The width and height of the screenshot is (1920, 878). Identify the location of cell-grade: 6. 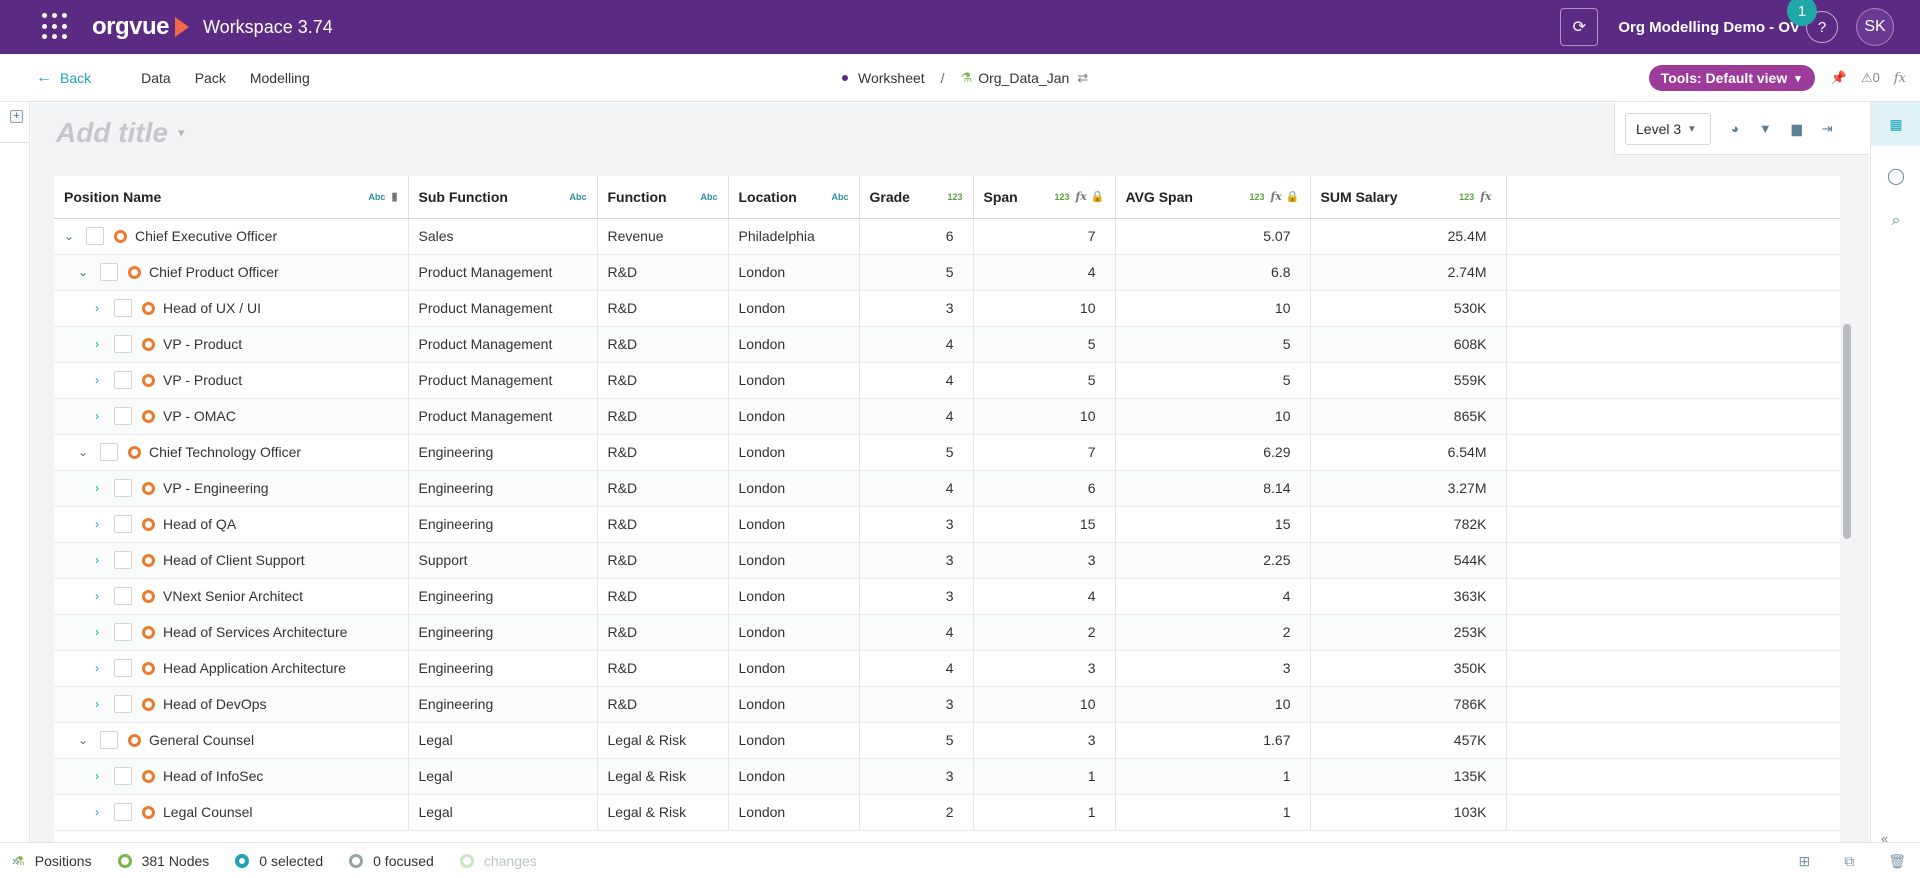
(916, 236).